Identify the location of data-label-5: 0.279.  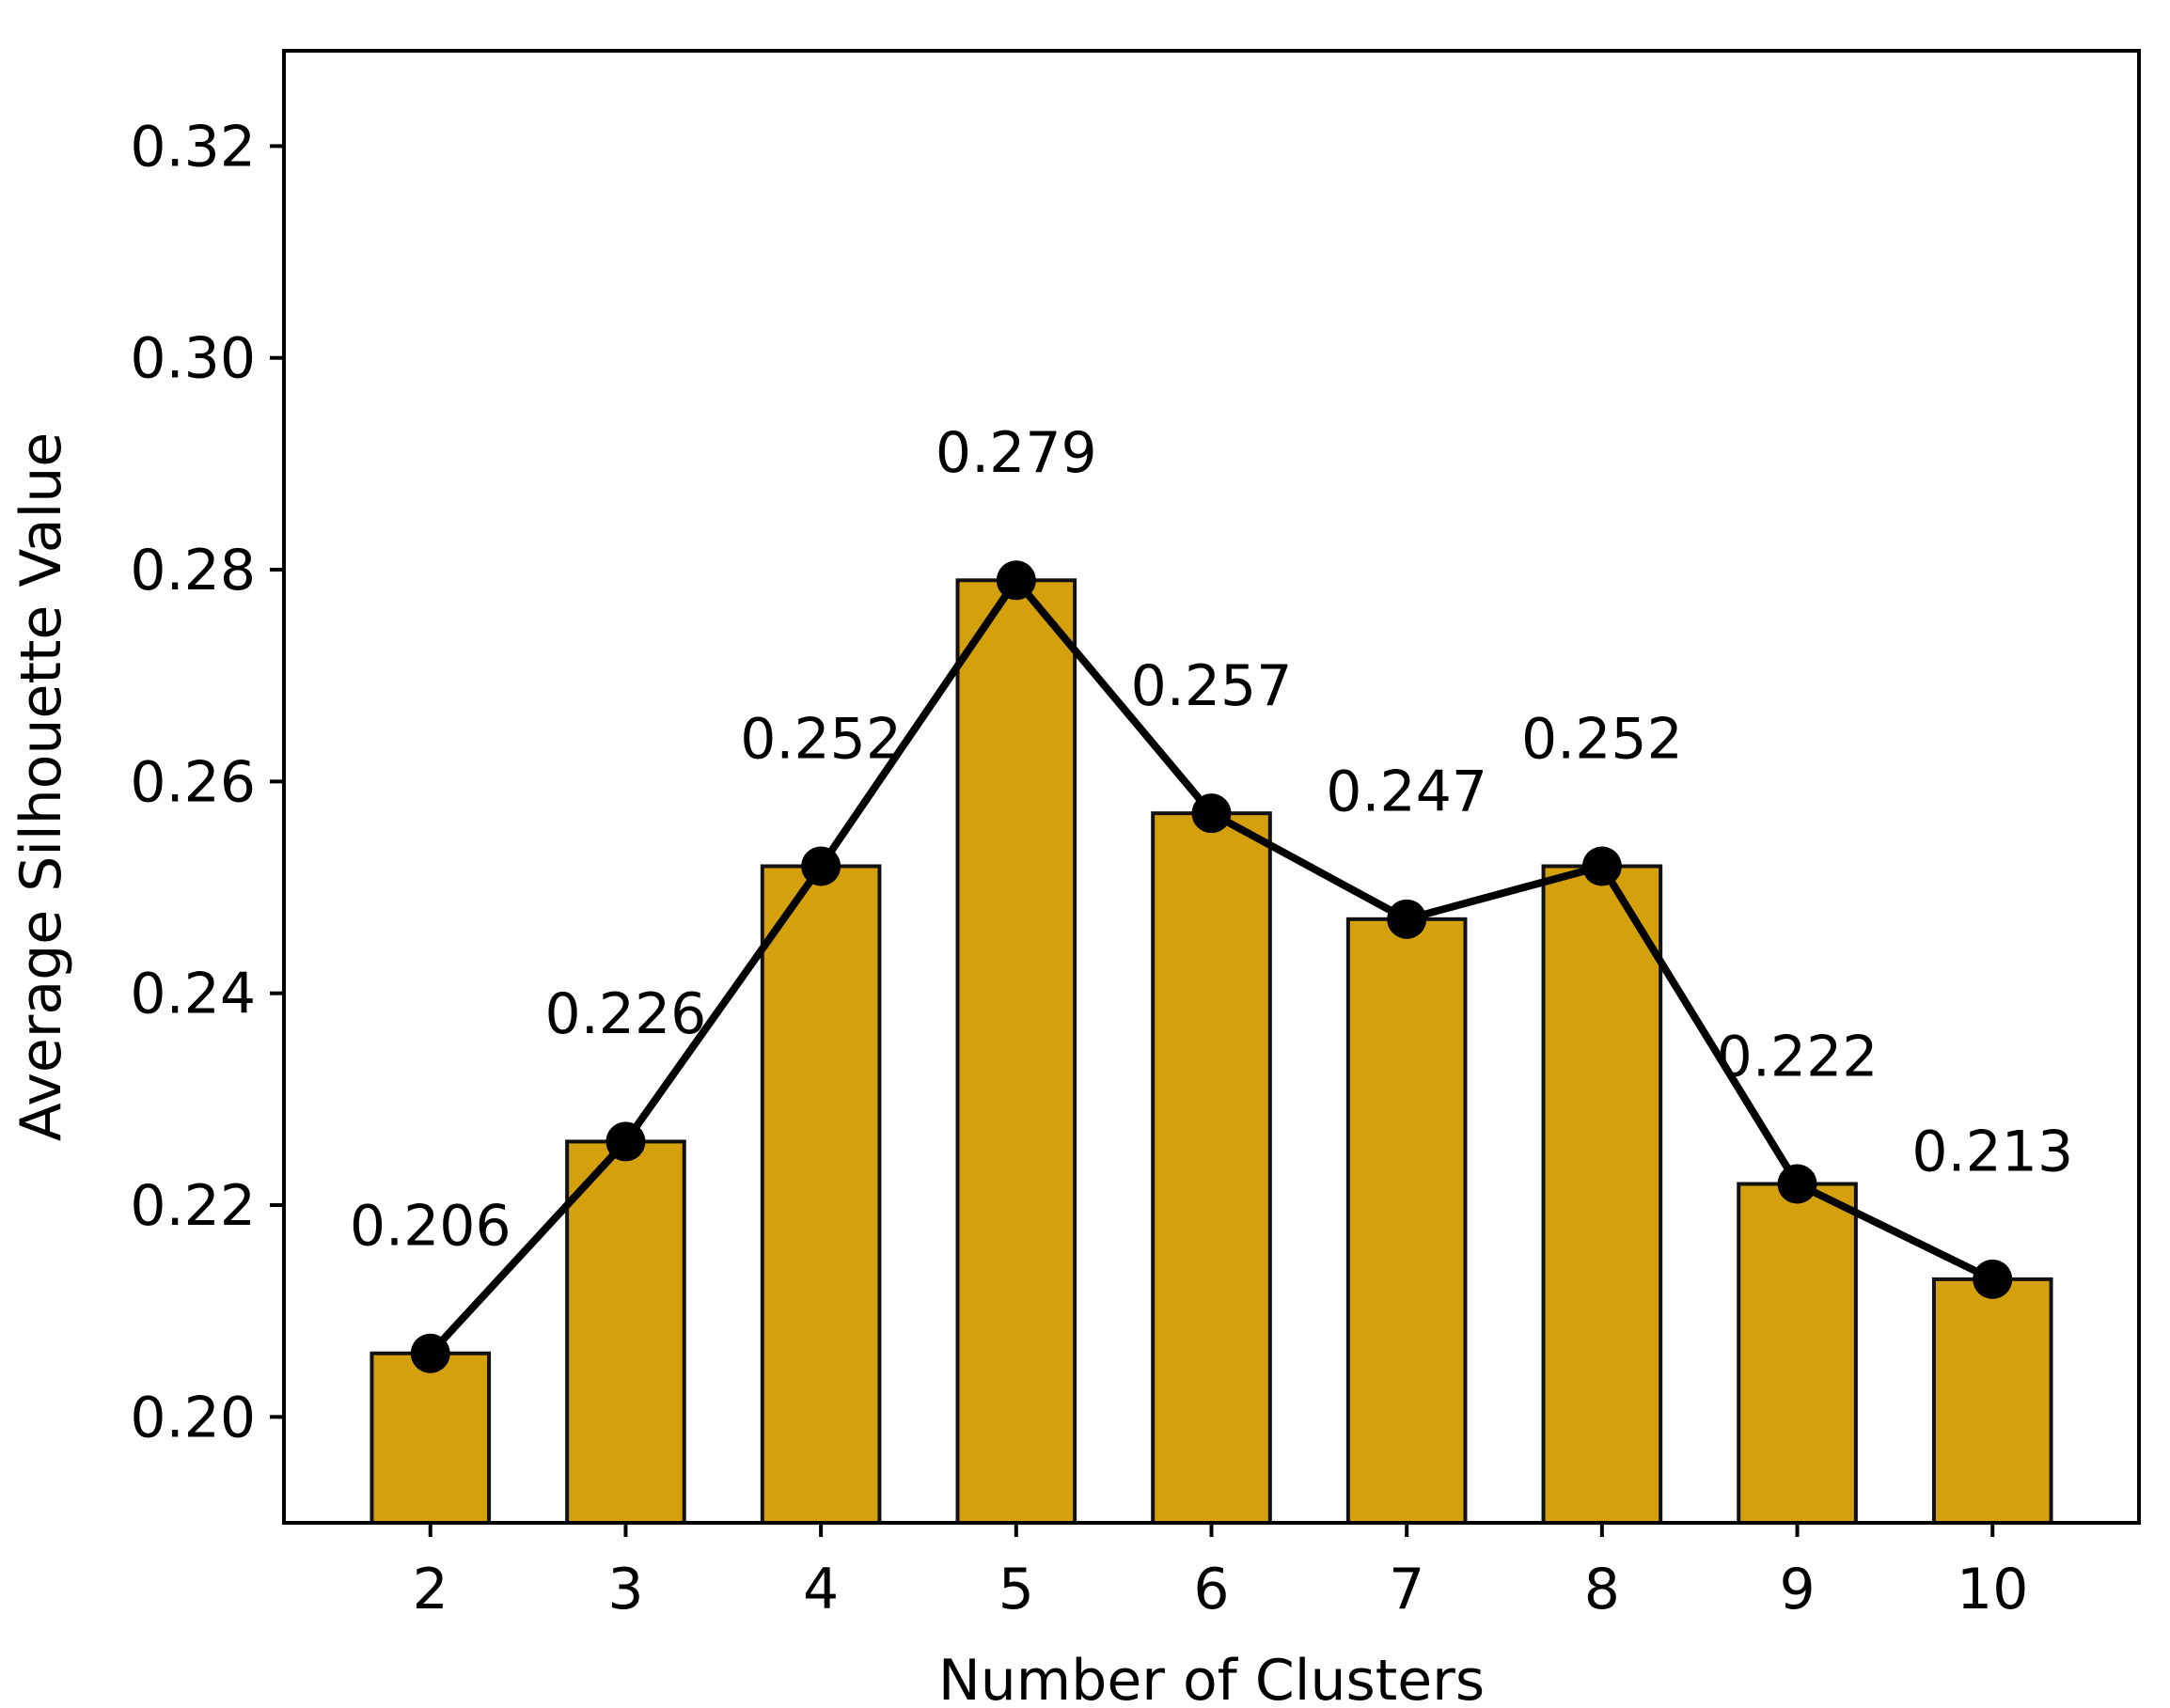
(1016, 453).